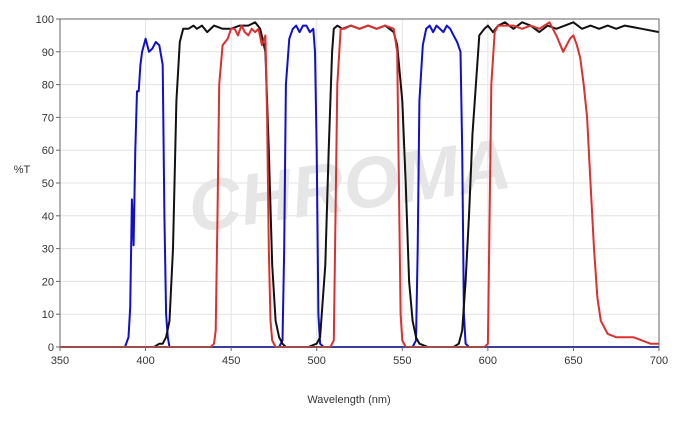  I want to click on x-tick-label: 600, so click(488, 361).